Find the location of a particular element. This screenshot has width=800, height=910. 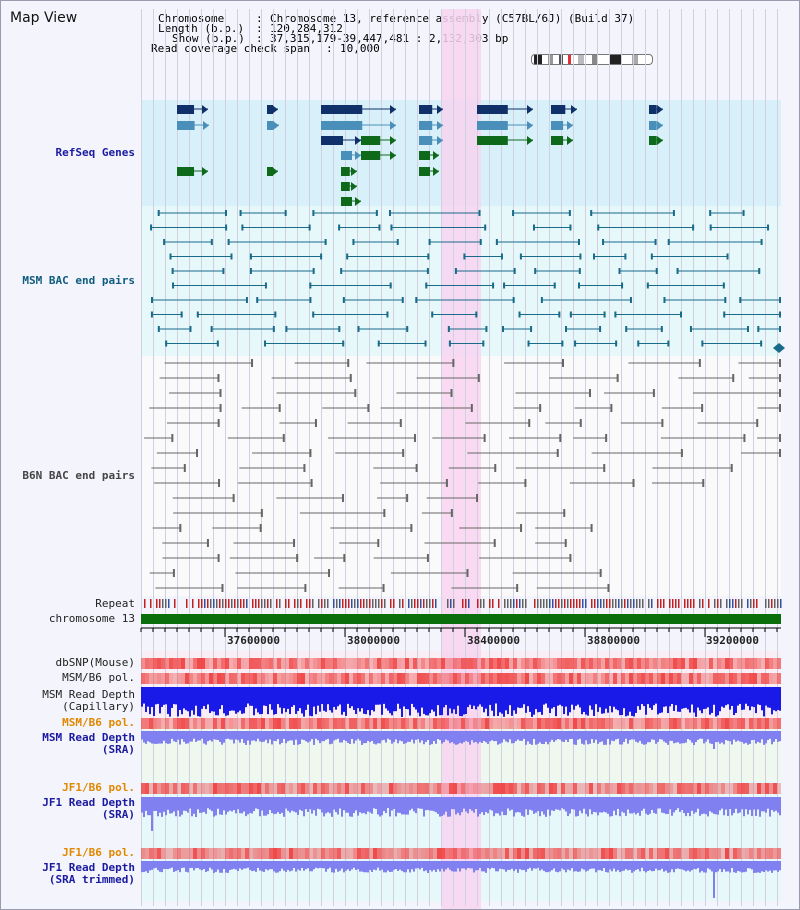

capillary-sublabel: (Capillary) is located at coordinates (98, 706).